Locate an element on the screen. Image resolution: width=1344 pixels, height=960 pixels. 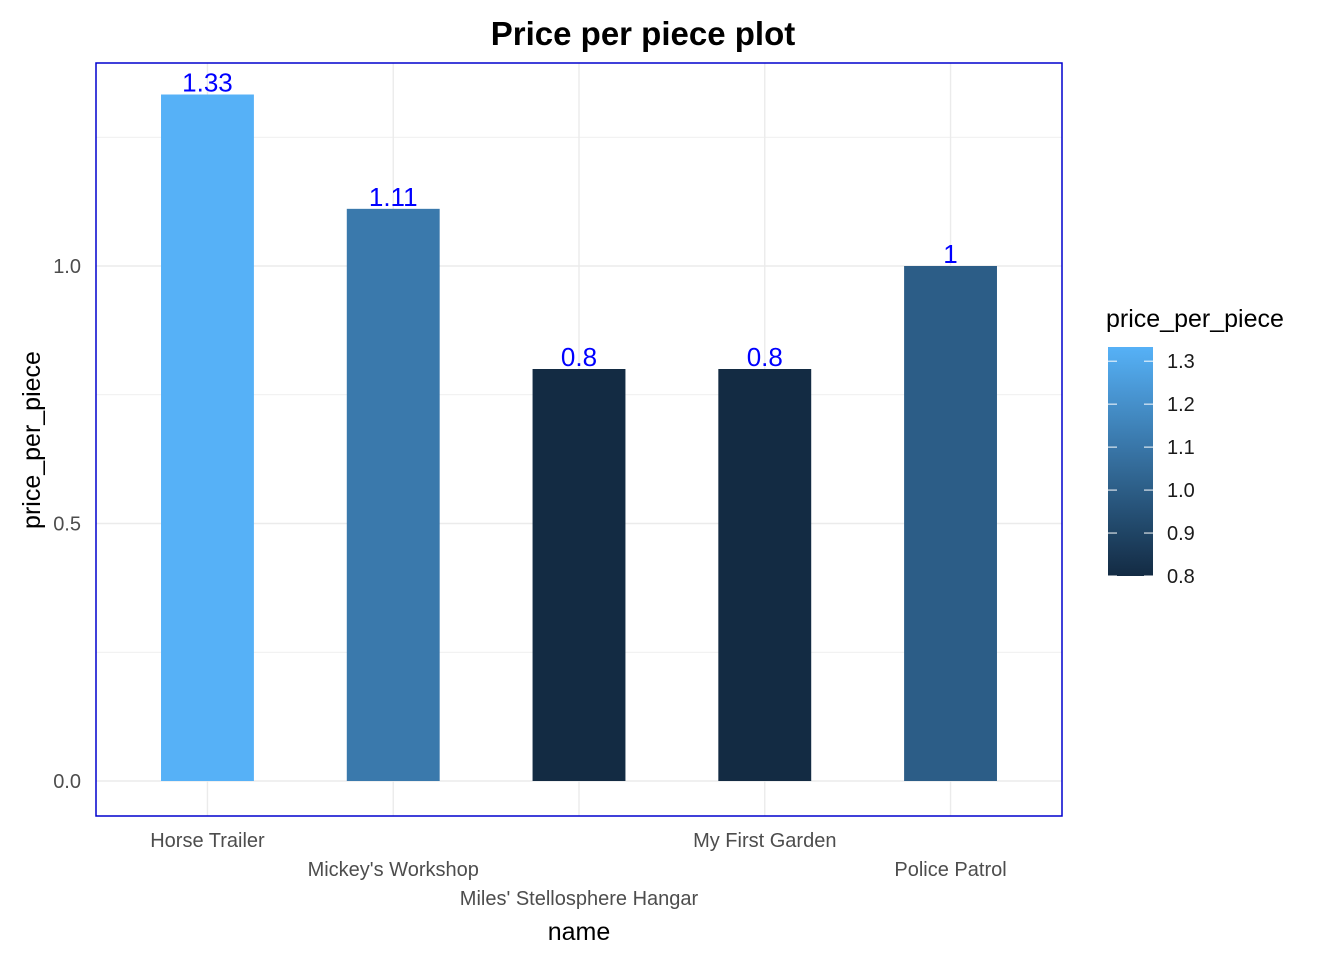
legend-colorbar is located at coordinates (1130, 461).